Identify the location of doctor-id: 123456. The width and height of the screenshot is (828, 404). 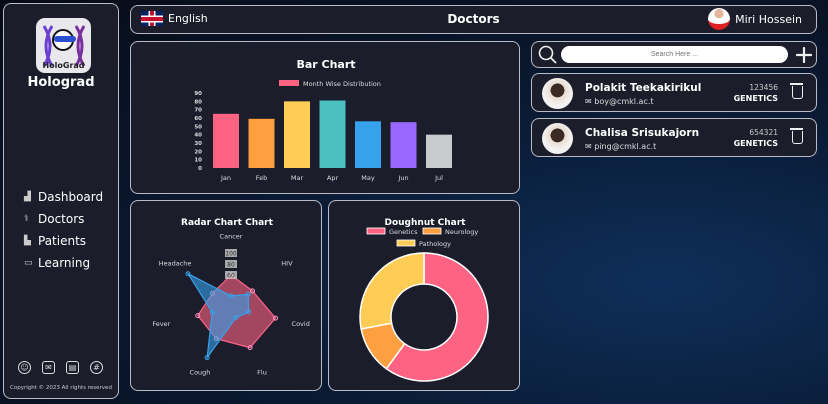
(763, 87).